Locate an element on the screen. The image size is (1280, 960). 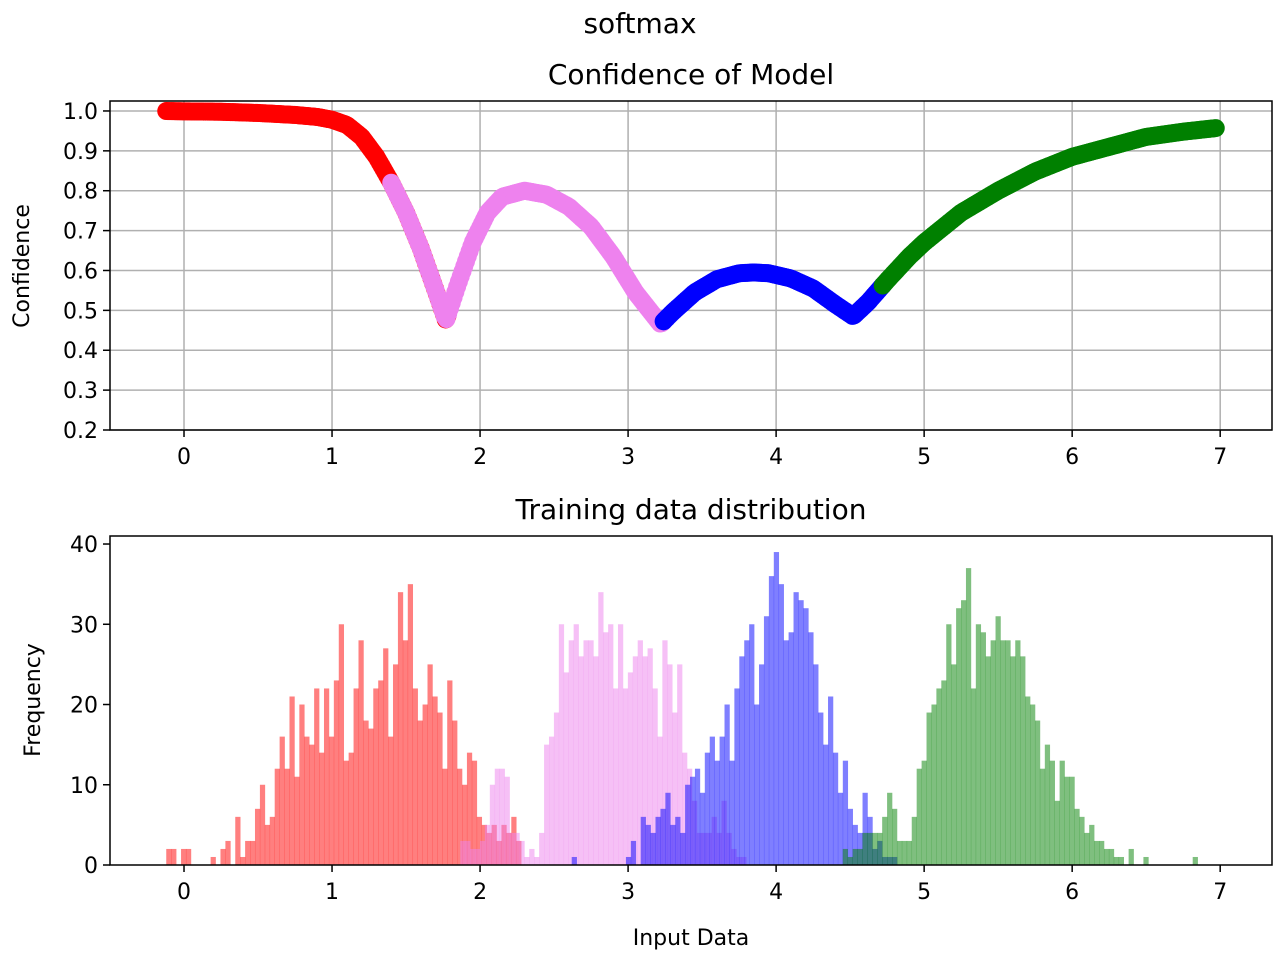
figure-suptitle: softmax is located at coordinates (639, 23).